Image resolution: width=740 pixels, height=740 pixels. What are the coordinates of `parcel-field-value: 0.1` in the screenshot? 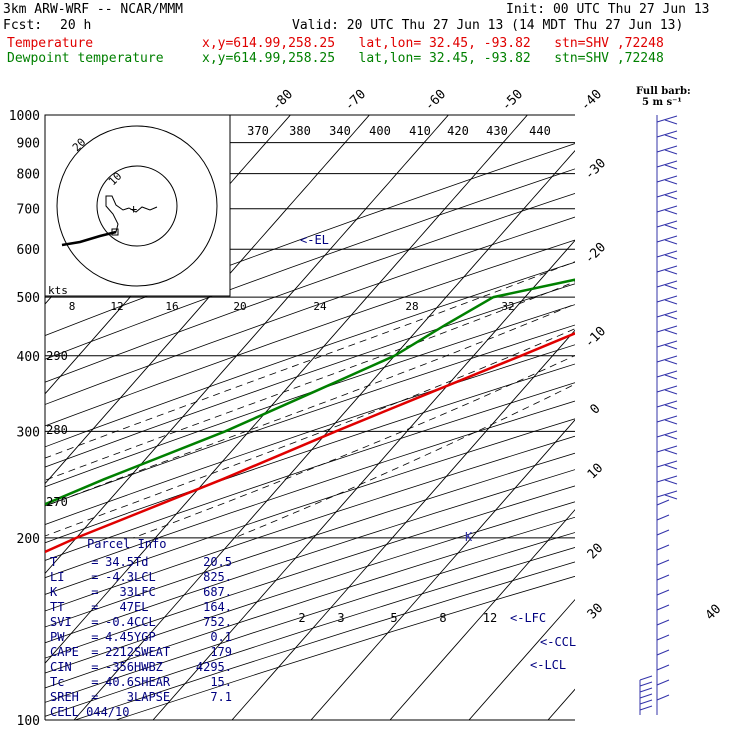 It's located at (221, 637).